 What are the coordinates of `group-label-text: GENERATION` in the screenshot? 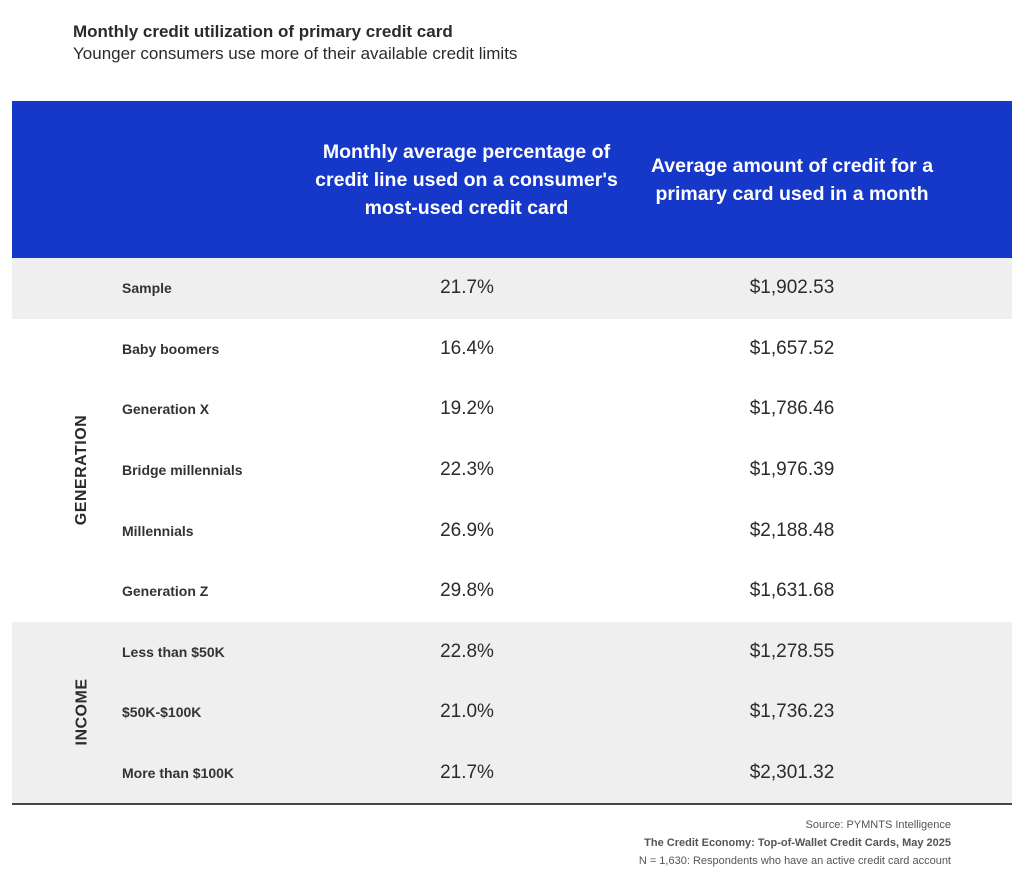 It's located at (82, 470).